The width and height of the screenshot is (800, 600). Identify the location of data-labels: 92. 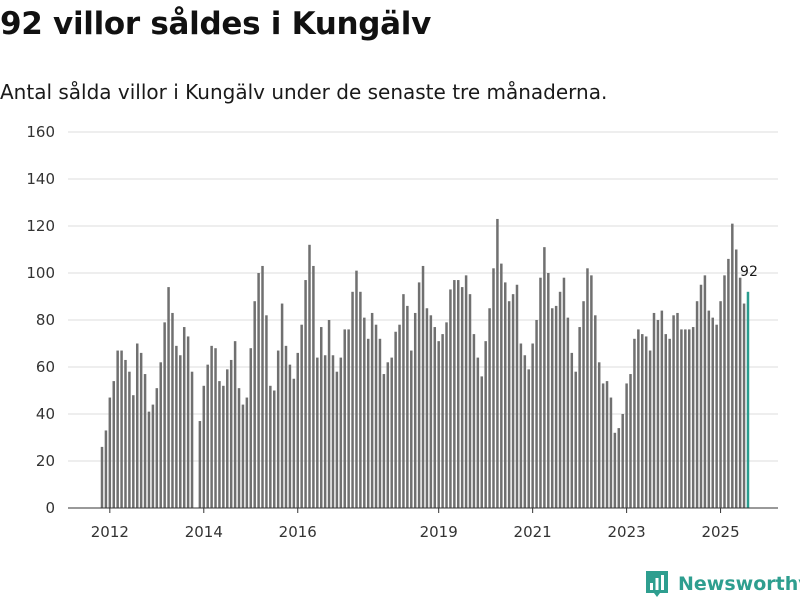
(749, 272).